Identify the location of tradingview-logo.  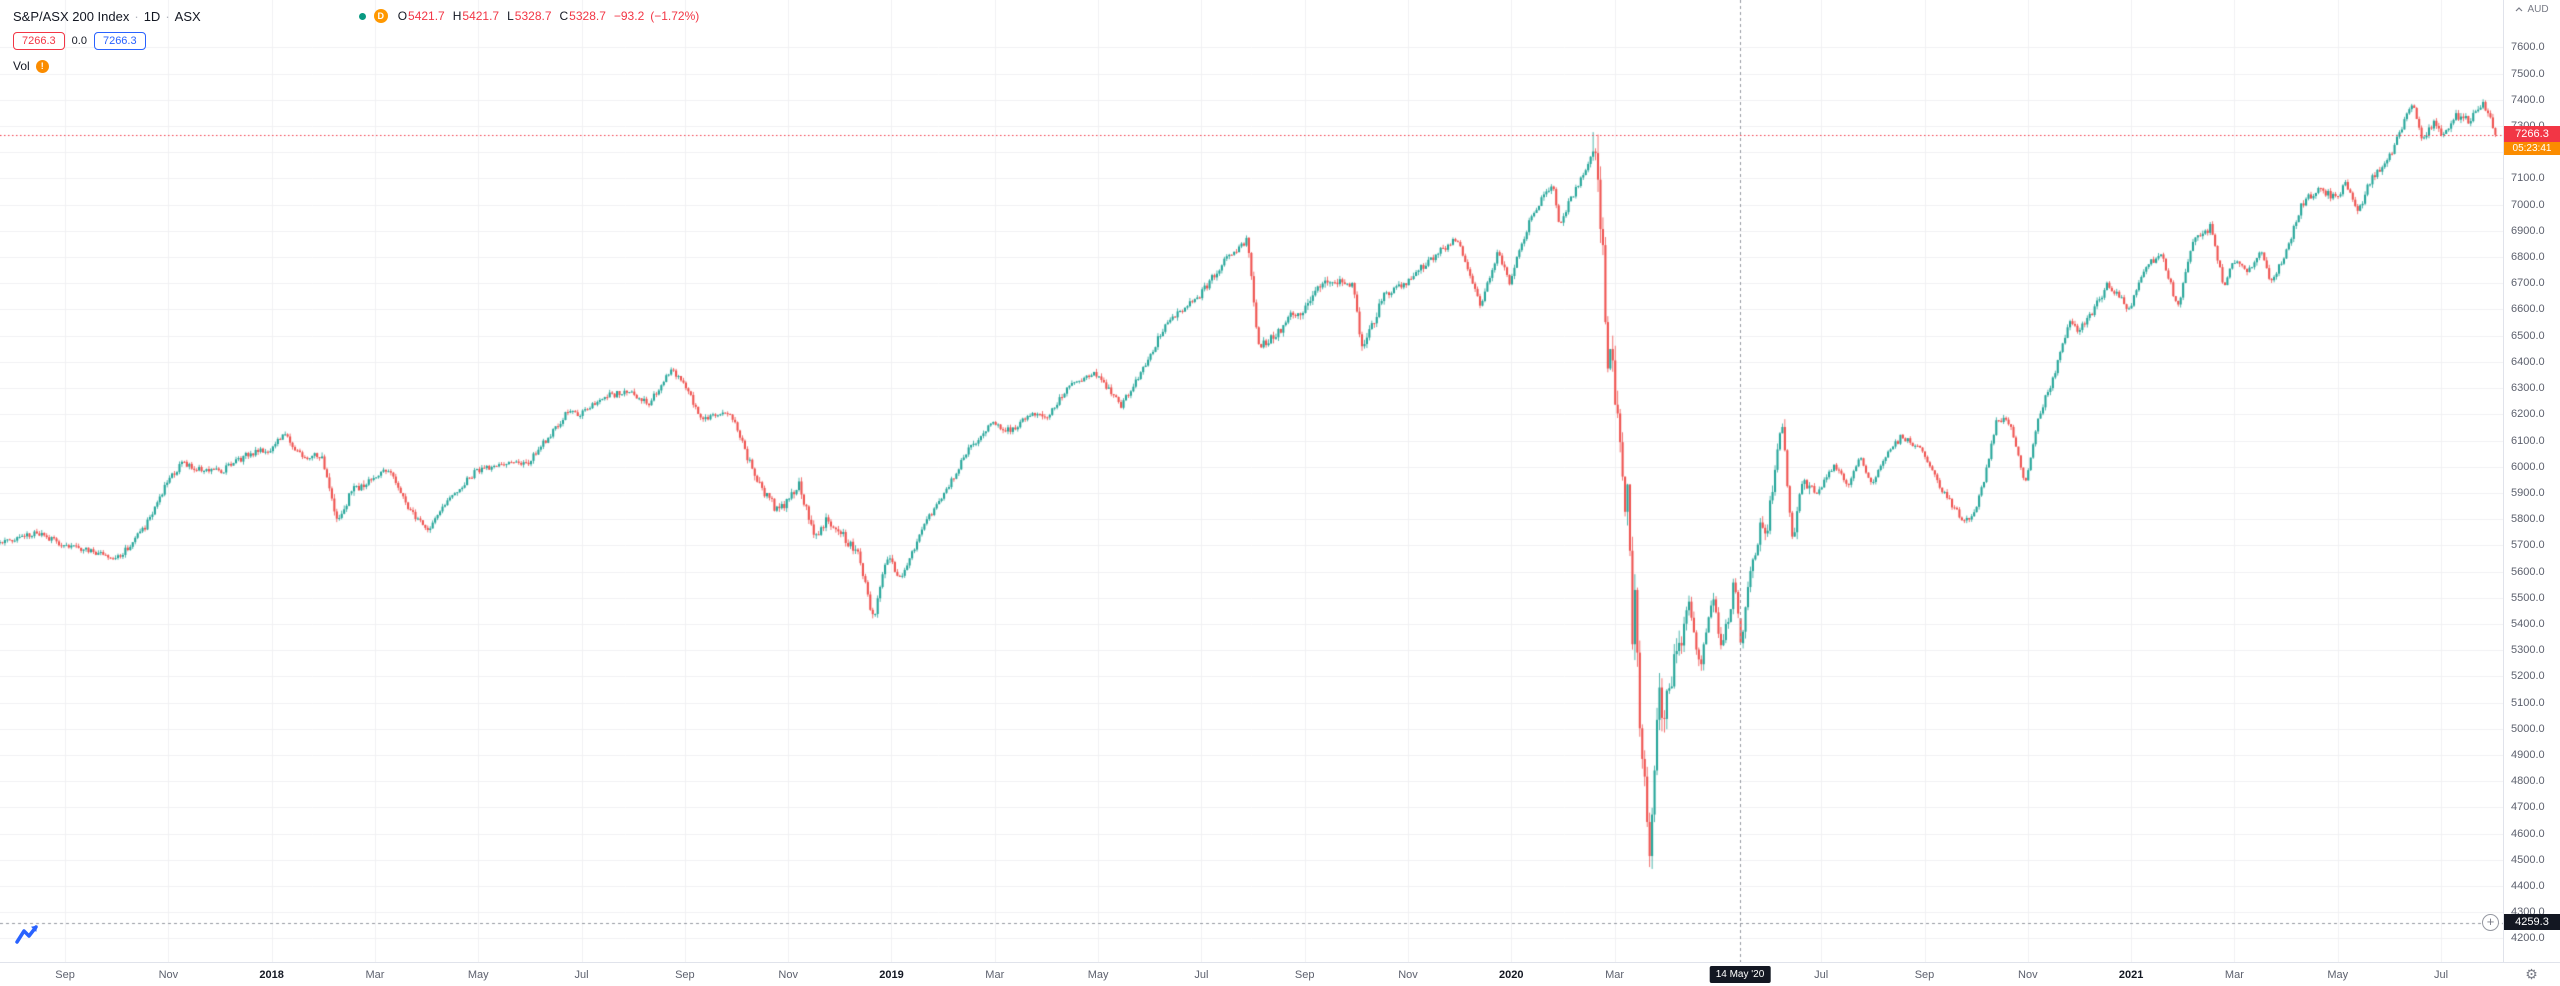
(27, 937).